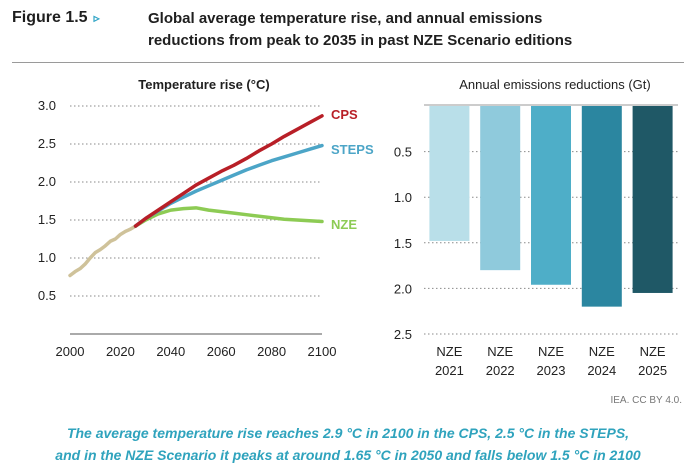 Image resolution: width=696 pixels, height=474 pixels. I want to click on x-tick-label: 2040, so click(170, 351).